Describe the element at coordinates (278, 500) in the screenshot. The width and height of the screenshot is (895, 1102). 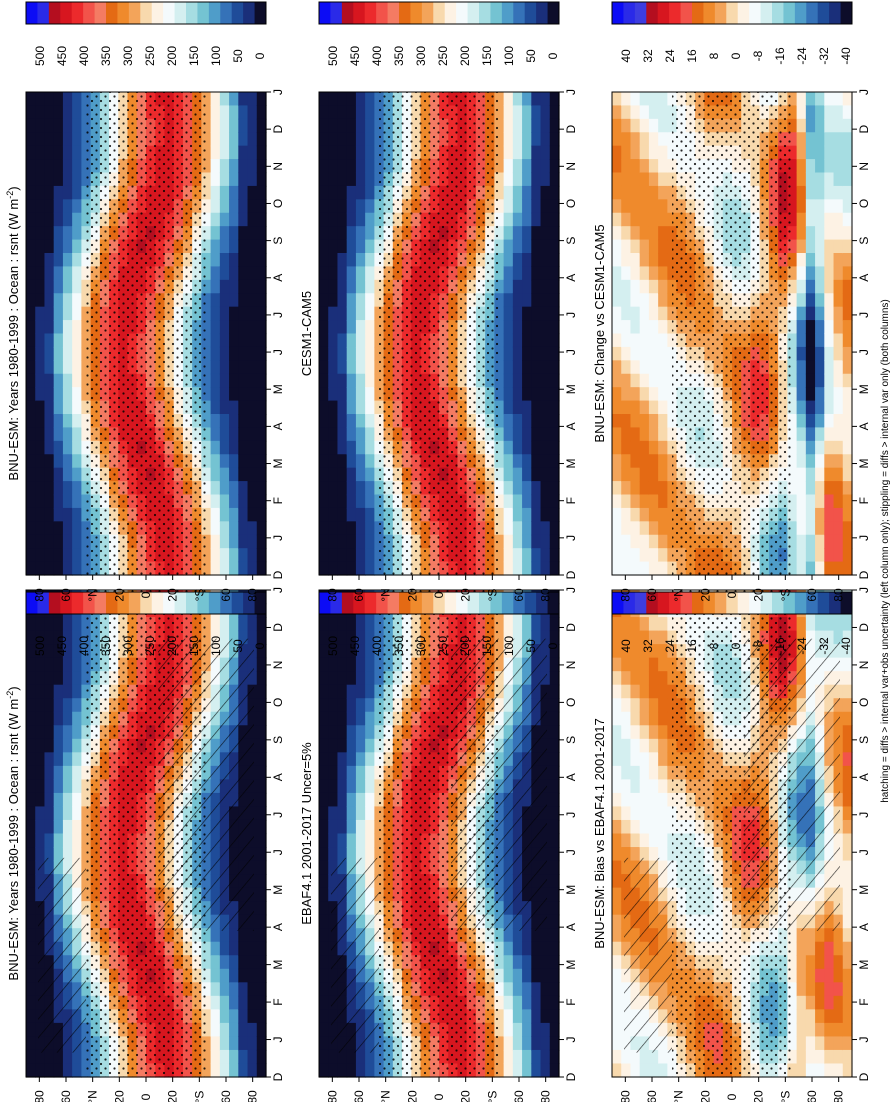
I see `month-tick-label: F` at that location.